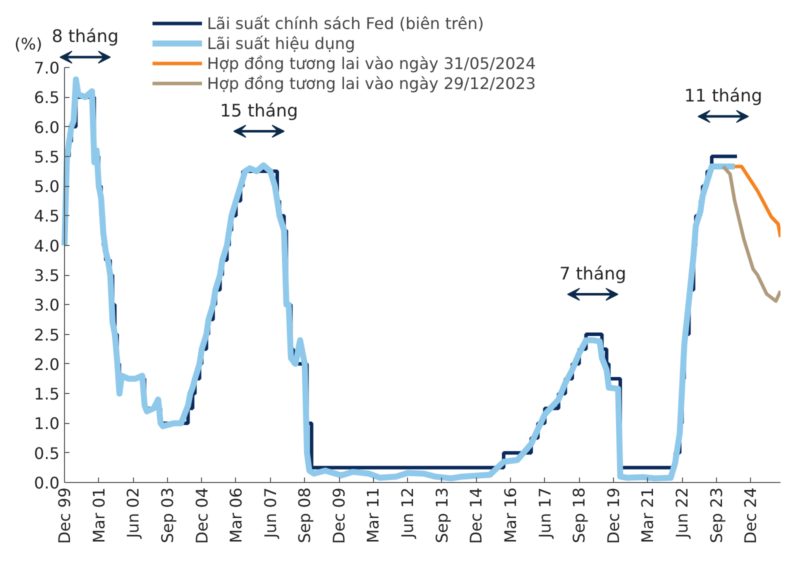  I want to click on annotation: 7 tháng, so click(592, 274).